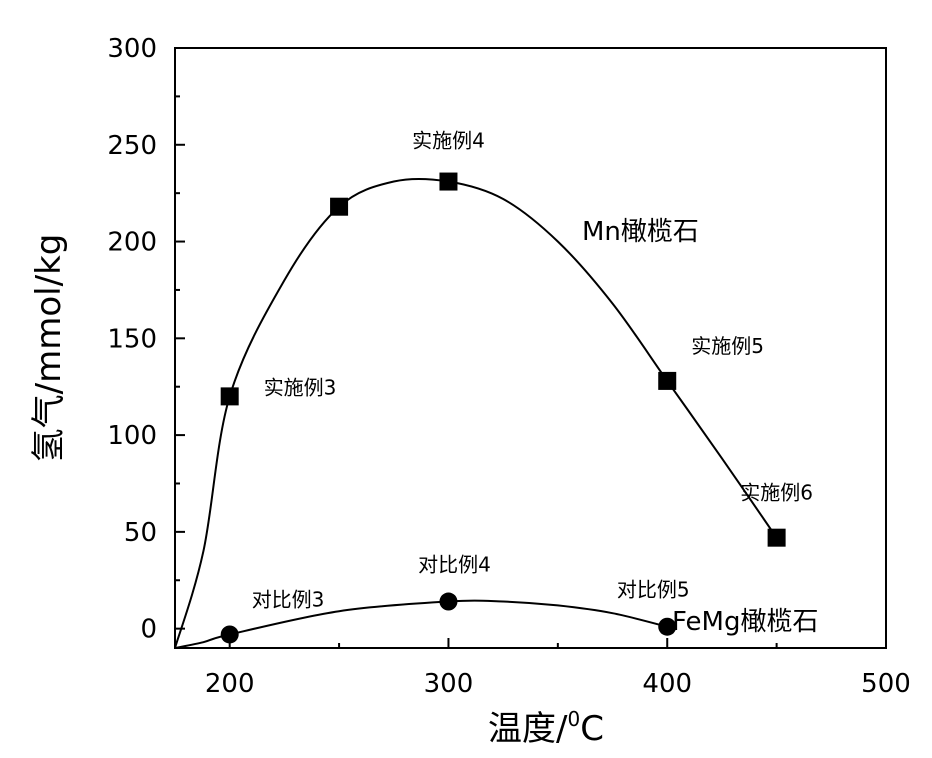 This screenshot has width=932, height=758. Describe the element at coordinates (573, 719) in the screenshot. I see `x-axis-title-sup: 0` at that location.